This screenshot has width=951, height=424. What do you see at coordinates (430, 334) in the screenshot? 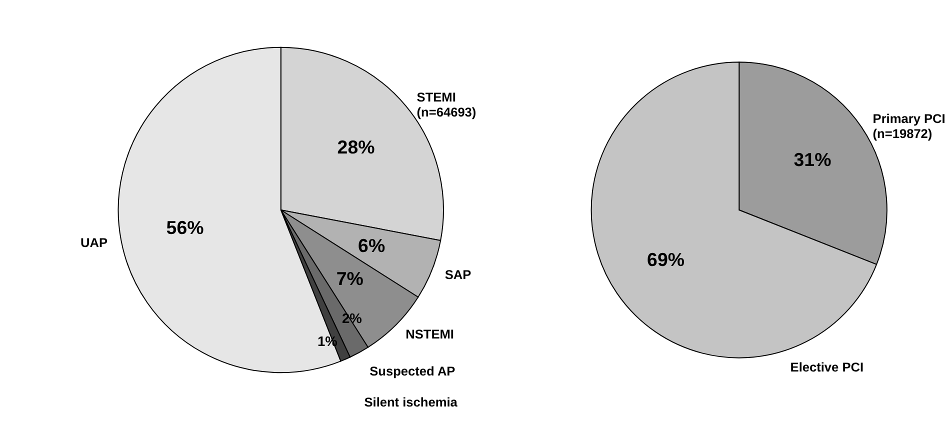
I see `slice-label: NSTEMI` at bounding box center [430, 334].